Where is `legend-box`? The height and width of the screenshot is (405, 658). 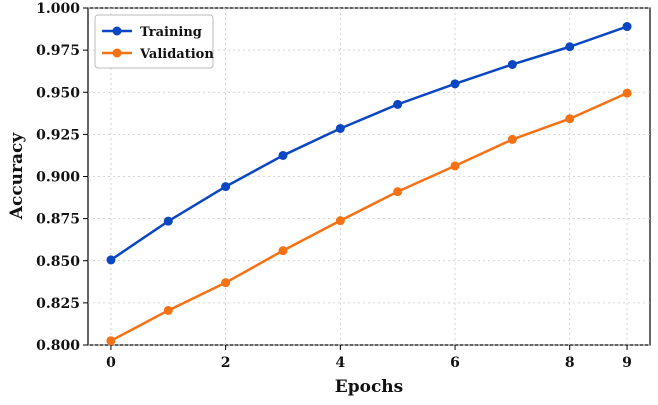 legend-box is located at coordinates (154, 41).